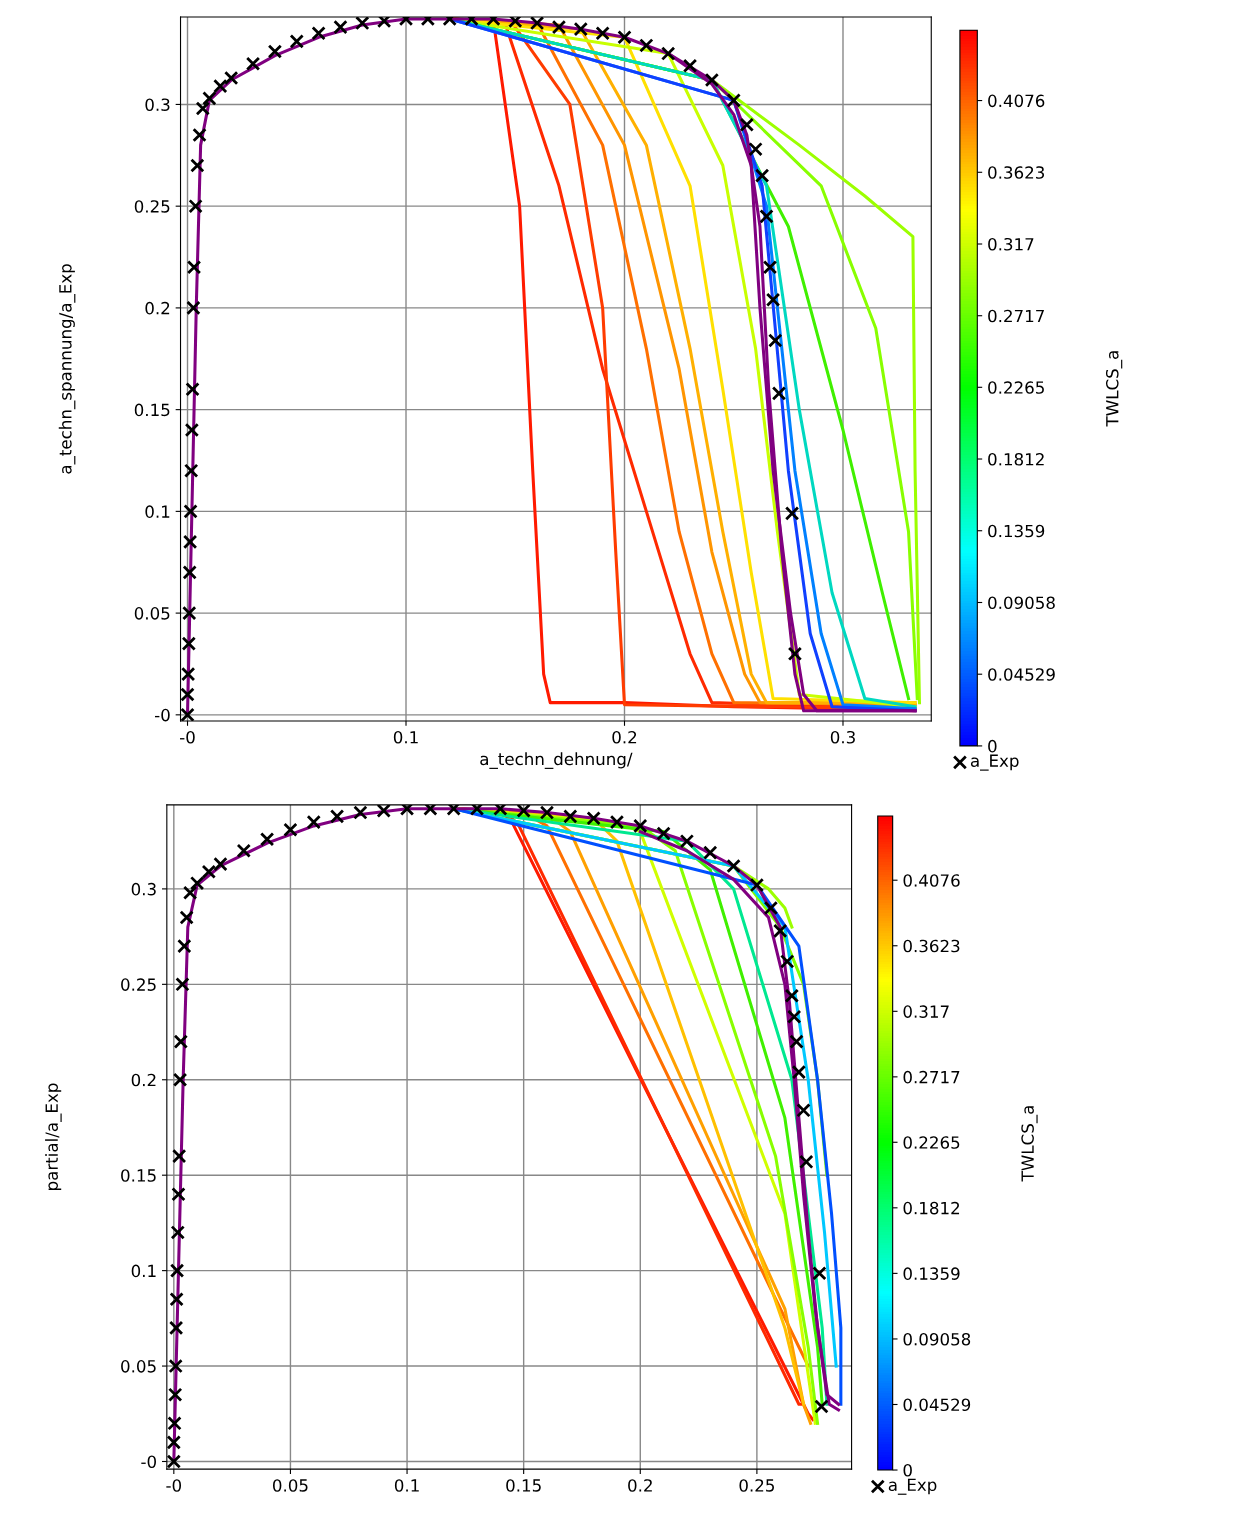 The height and width of the screenshot is (1513, 1245). Describe the element at coordinates (842, 737) in the screenshot. I see `x-tick-label: 0.3` at that location.